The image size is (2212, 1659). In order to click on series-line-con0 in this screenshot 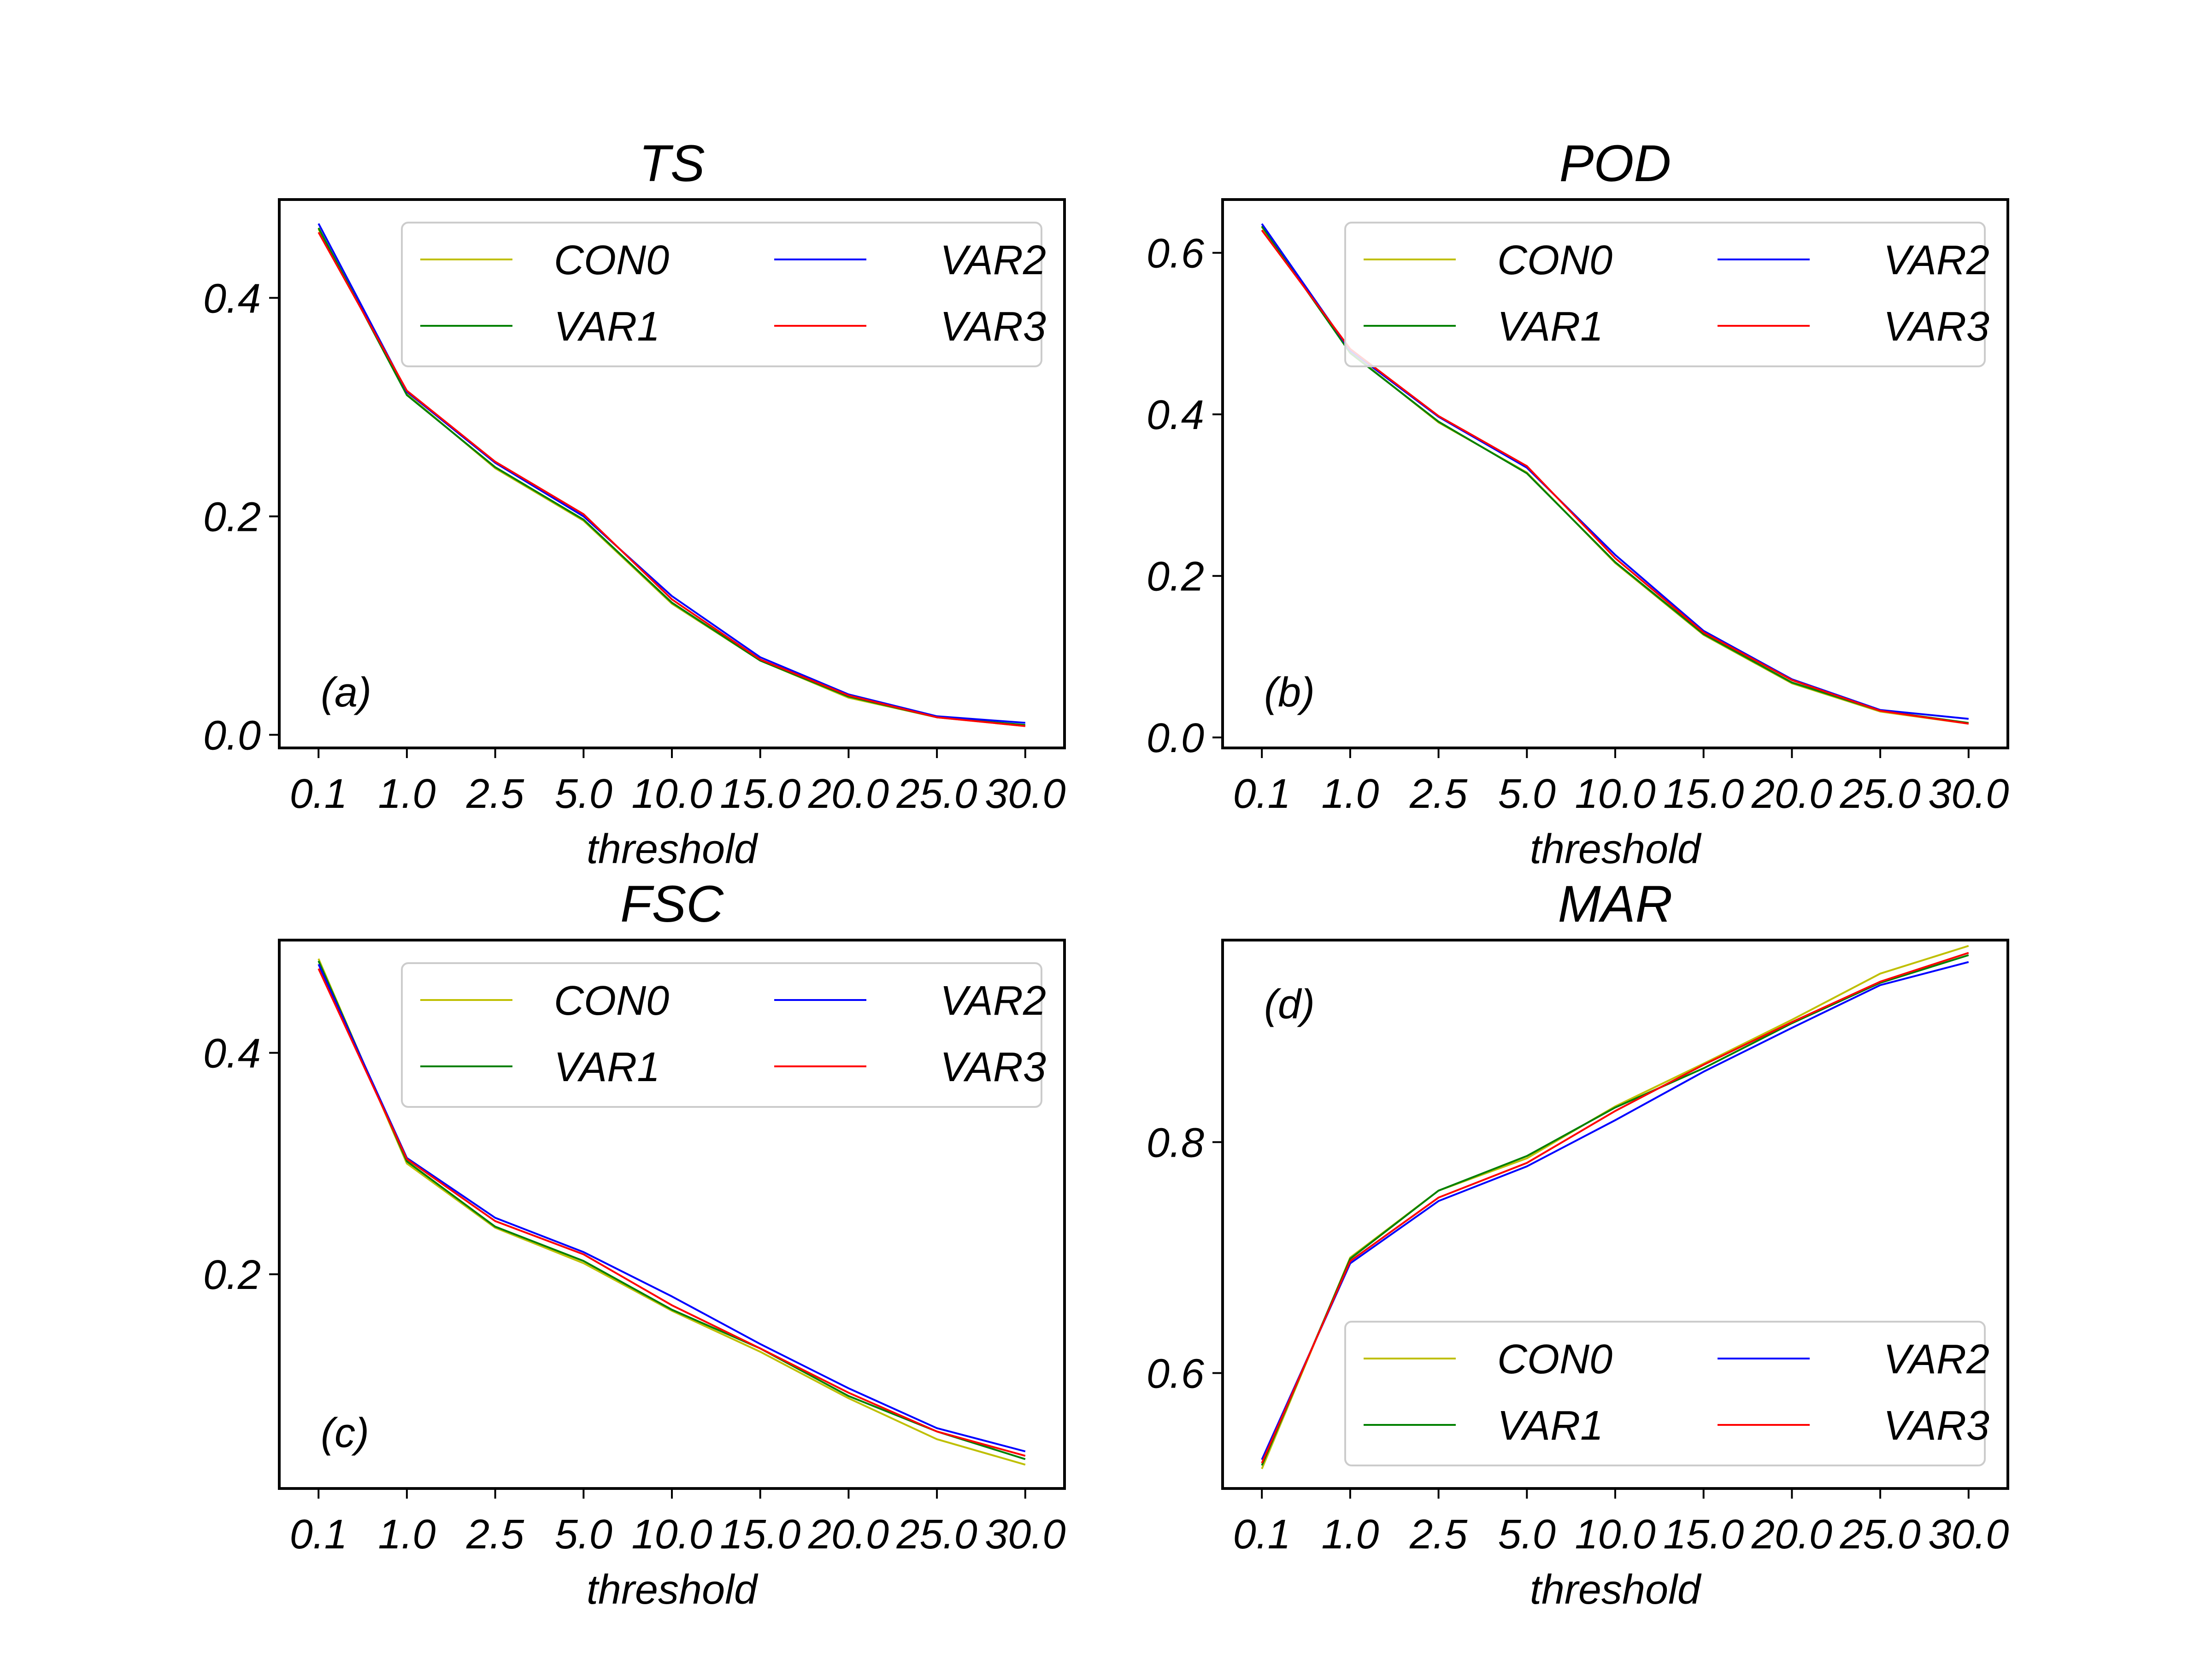, I will do `click(672, 1212)`.